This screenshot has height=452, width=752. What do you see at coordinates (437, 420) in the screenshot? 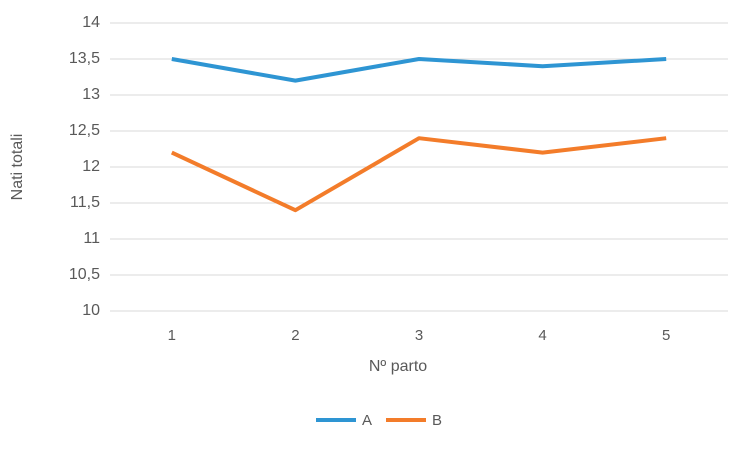
I see `legend-label: B` at bounding box center [437, 420].